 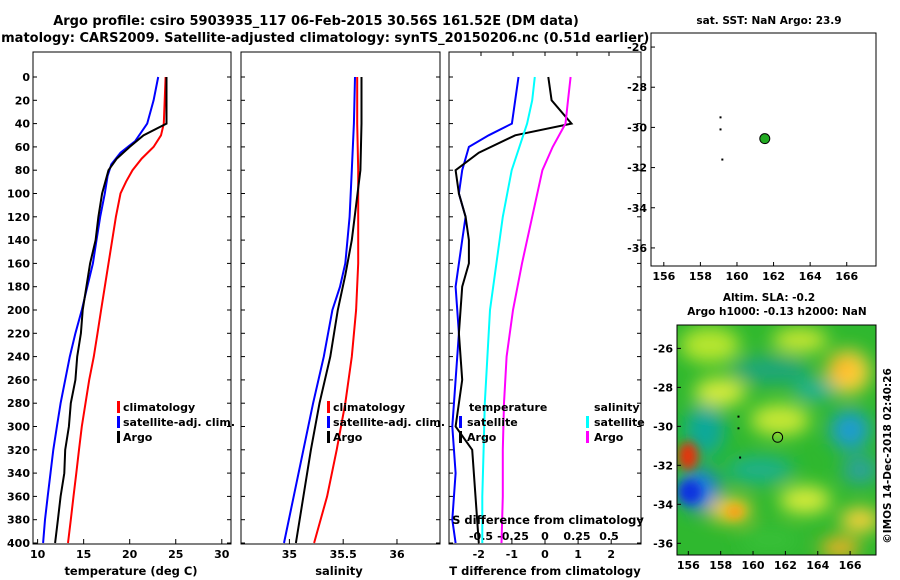 I want to click on x-tick-label: 35.5, so click(x=343, y=554).